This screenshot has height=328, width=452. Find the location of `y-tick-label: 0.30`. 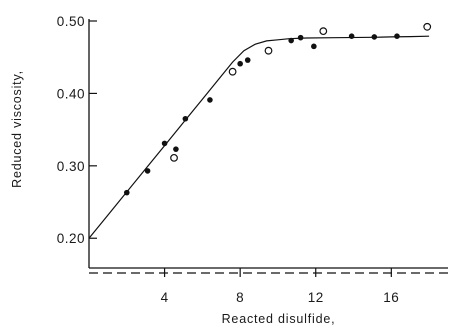

y-tick-label: 0.30 is located at coordinates (71, 166).